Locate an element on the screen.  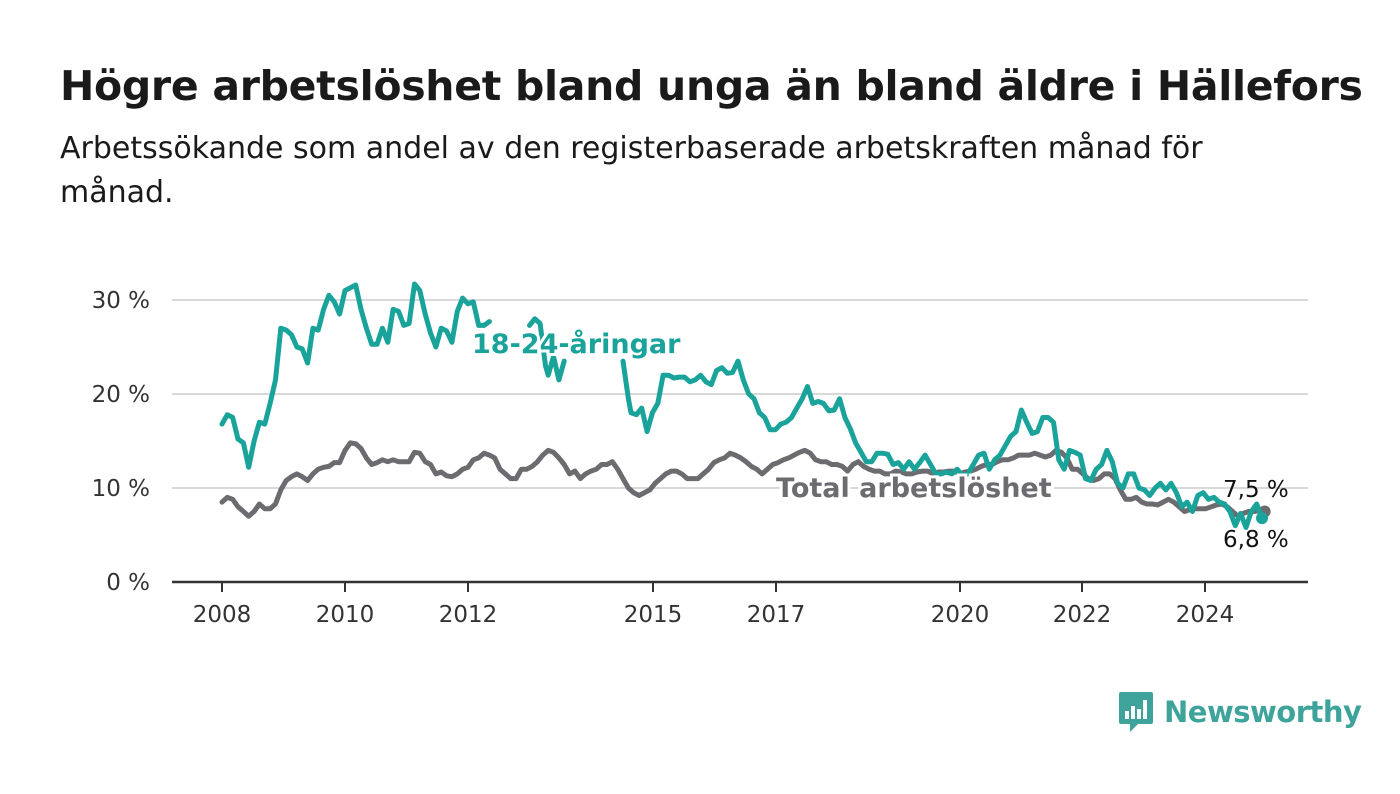
end-label-total: 7,5 % is located at coordinates (1256, 490).